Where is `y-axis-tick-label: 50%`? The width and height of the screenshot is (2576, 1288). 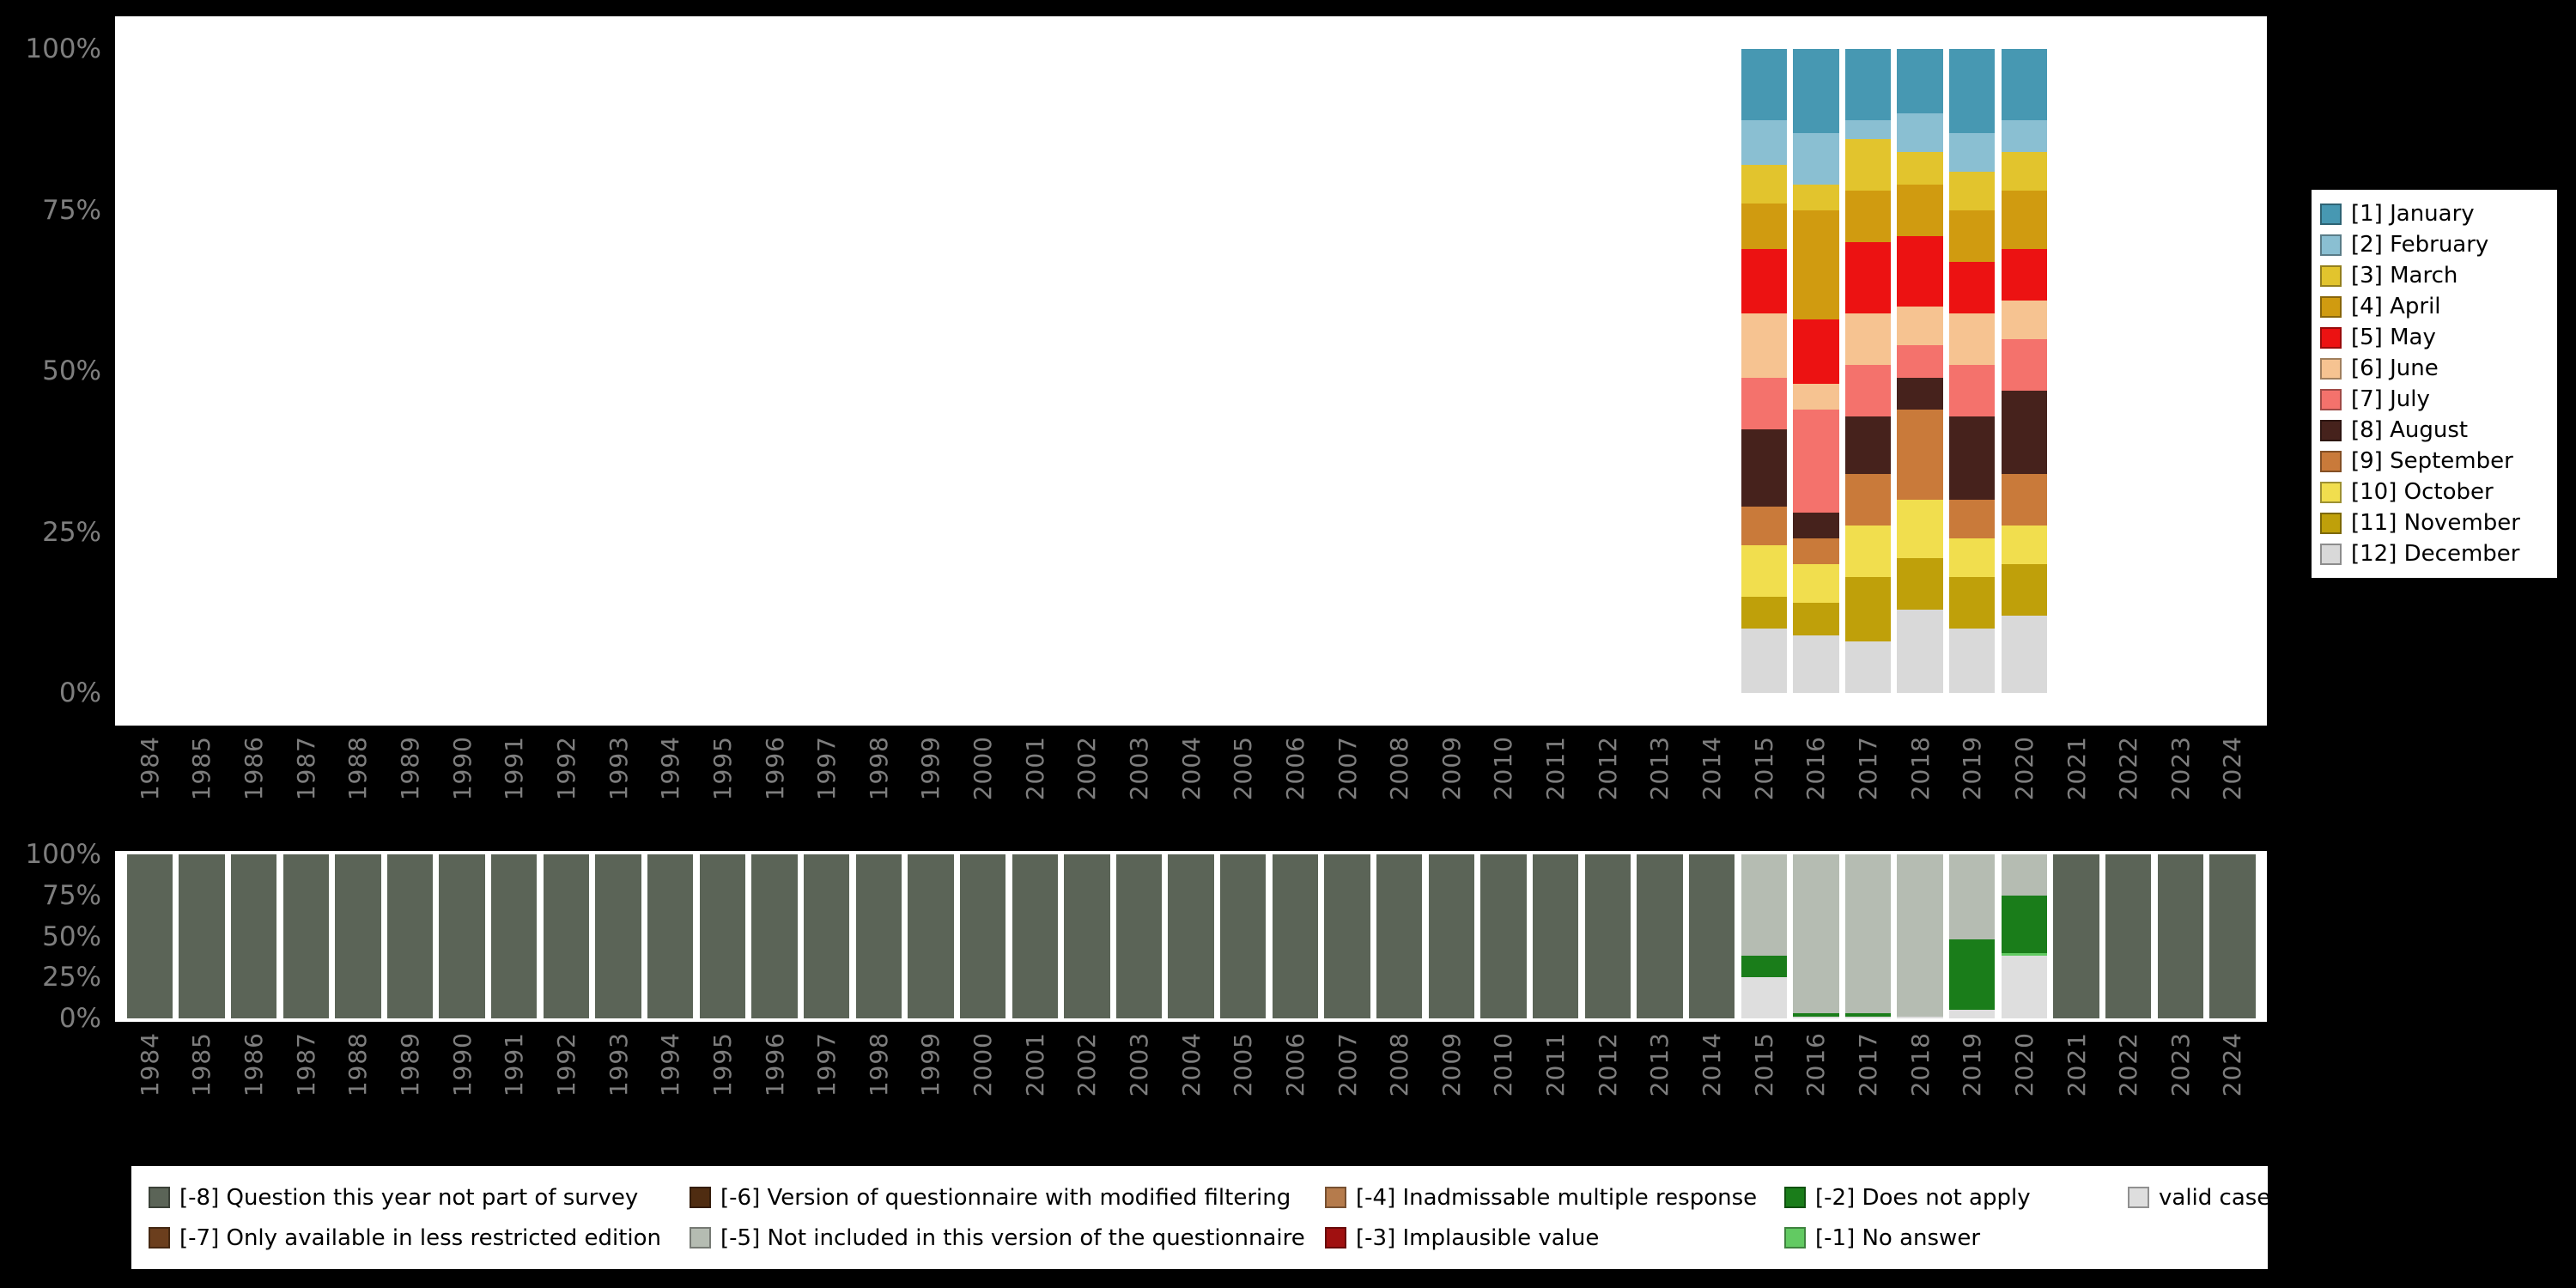
y-axis-tick-label: 50% is located at coordinates (71, 936).